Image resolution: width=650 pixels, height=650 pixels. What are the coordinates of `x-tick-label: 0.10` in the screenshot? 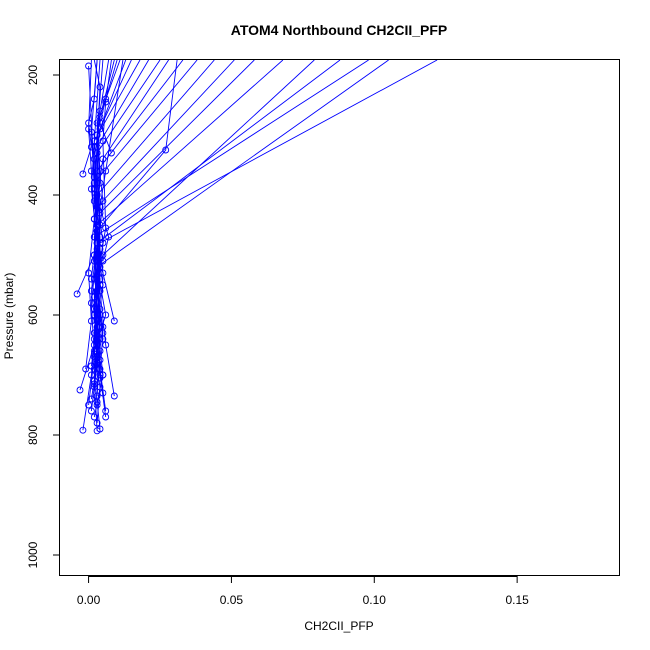 It's located at (375, 600).